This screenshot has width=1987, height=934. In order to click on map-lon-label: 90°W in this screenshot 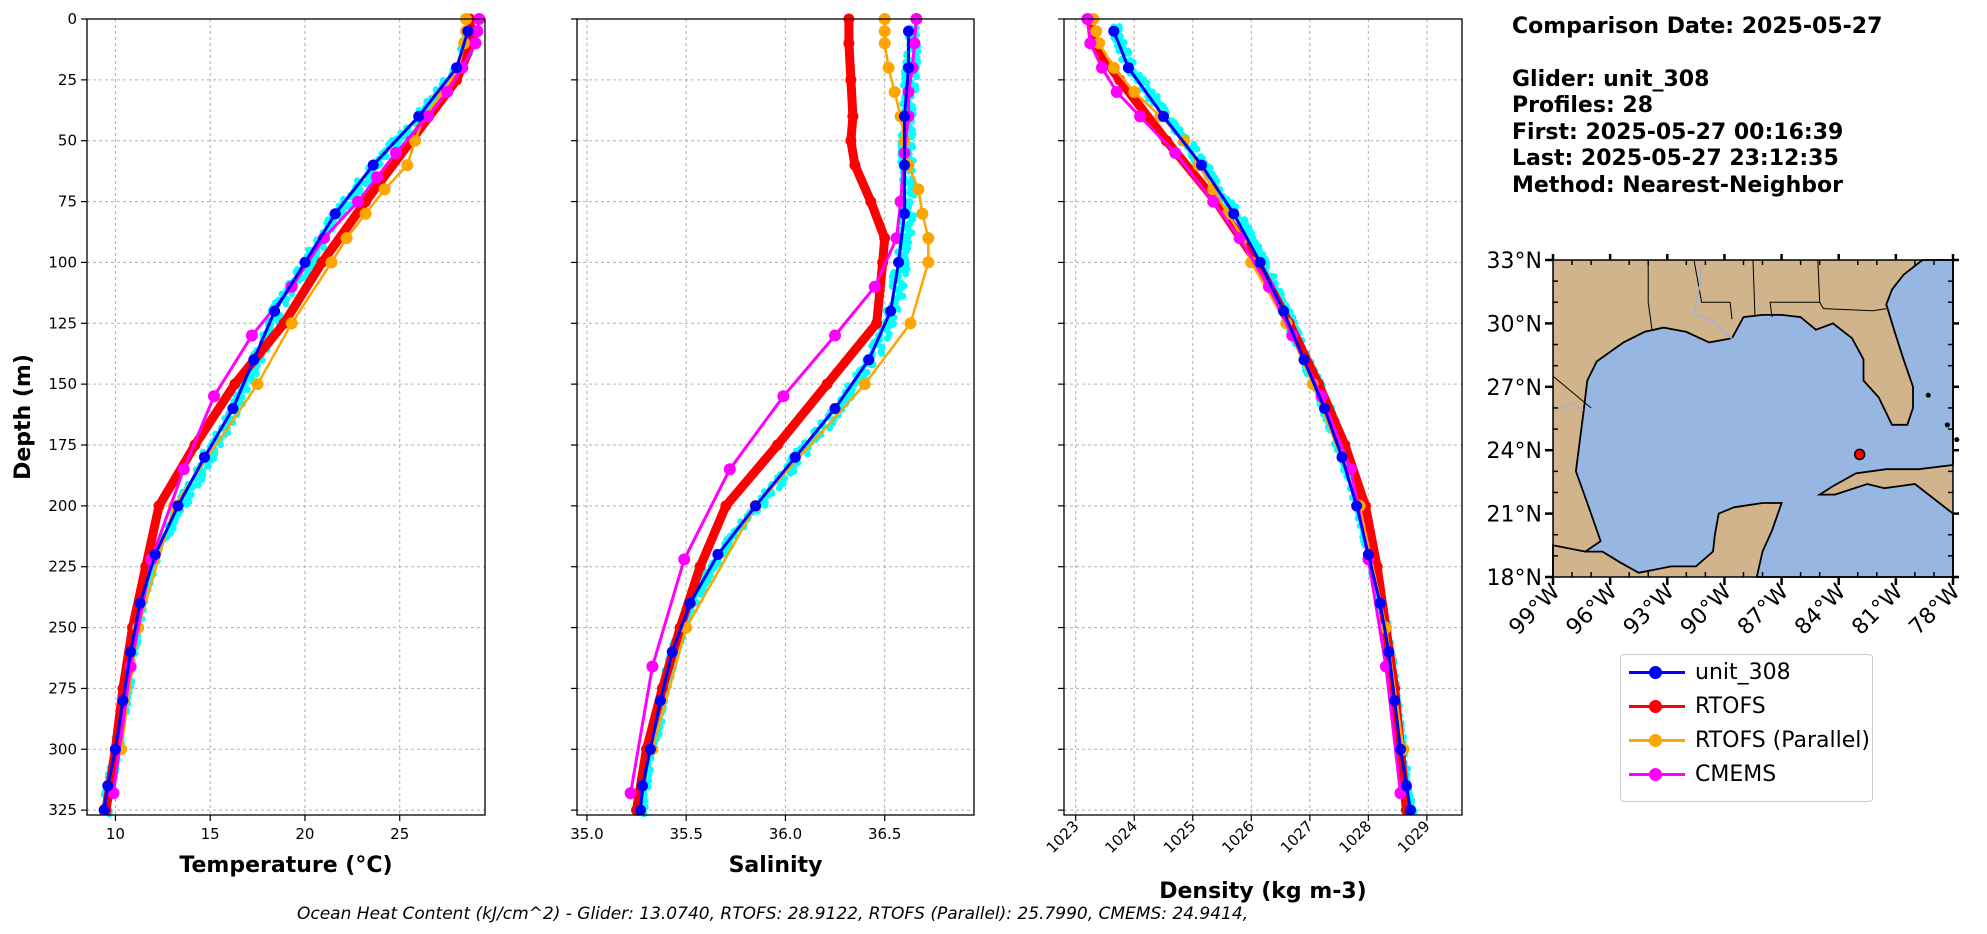, I will do `click(1706, 609)`.